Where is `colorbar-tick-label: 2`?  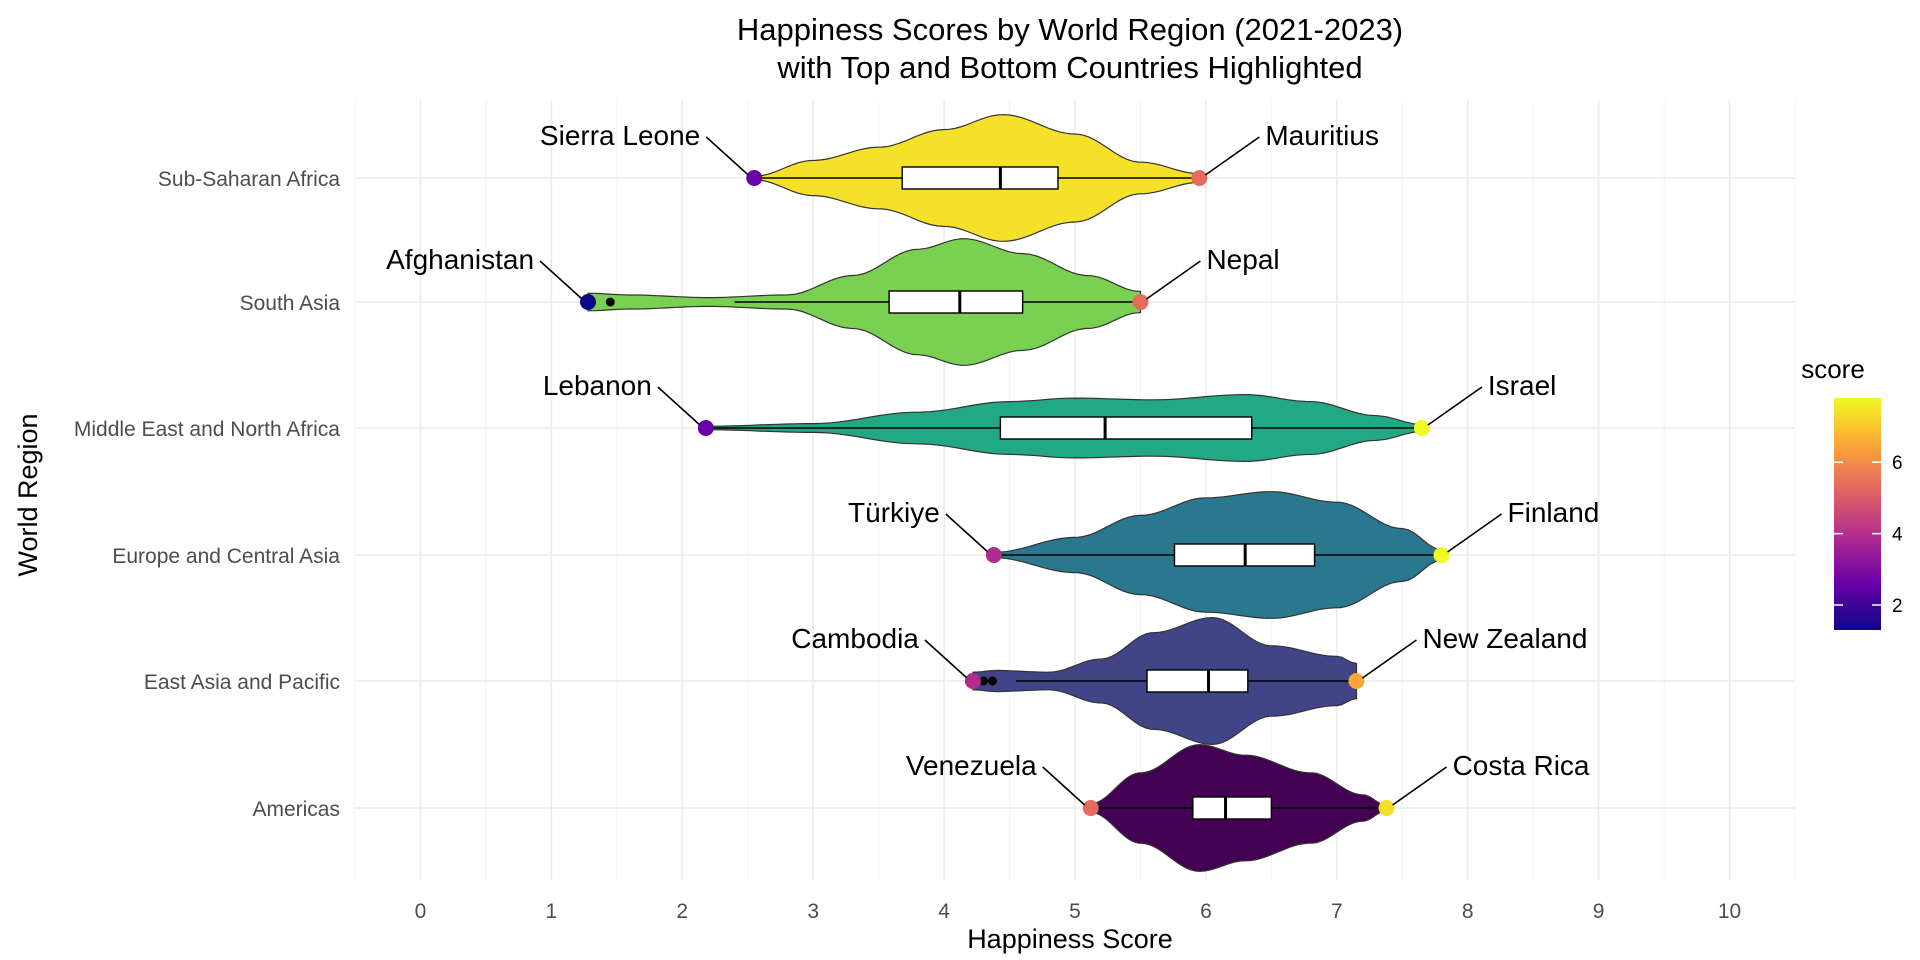 colorbar-tick-label: 2 is located at coordinates (1897, 606).